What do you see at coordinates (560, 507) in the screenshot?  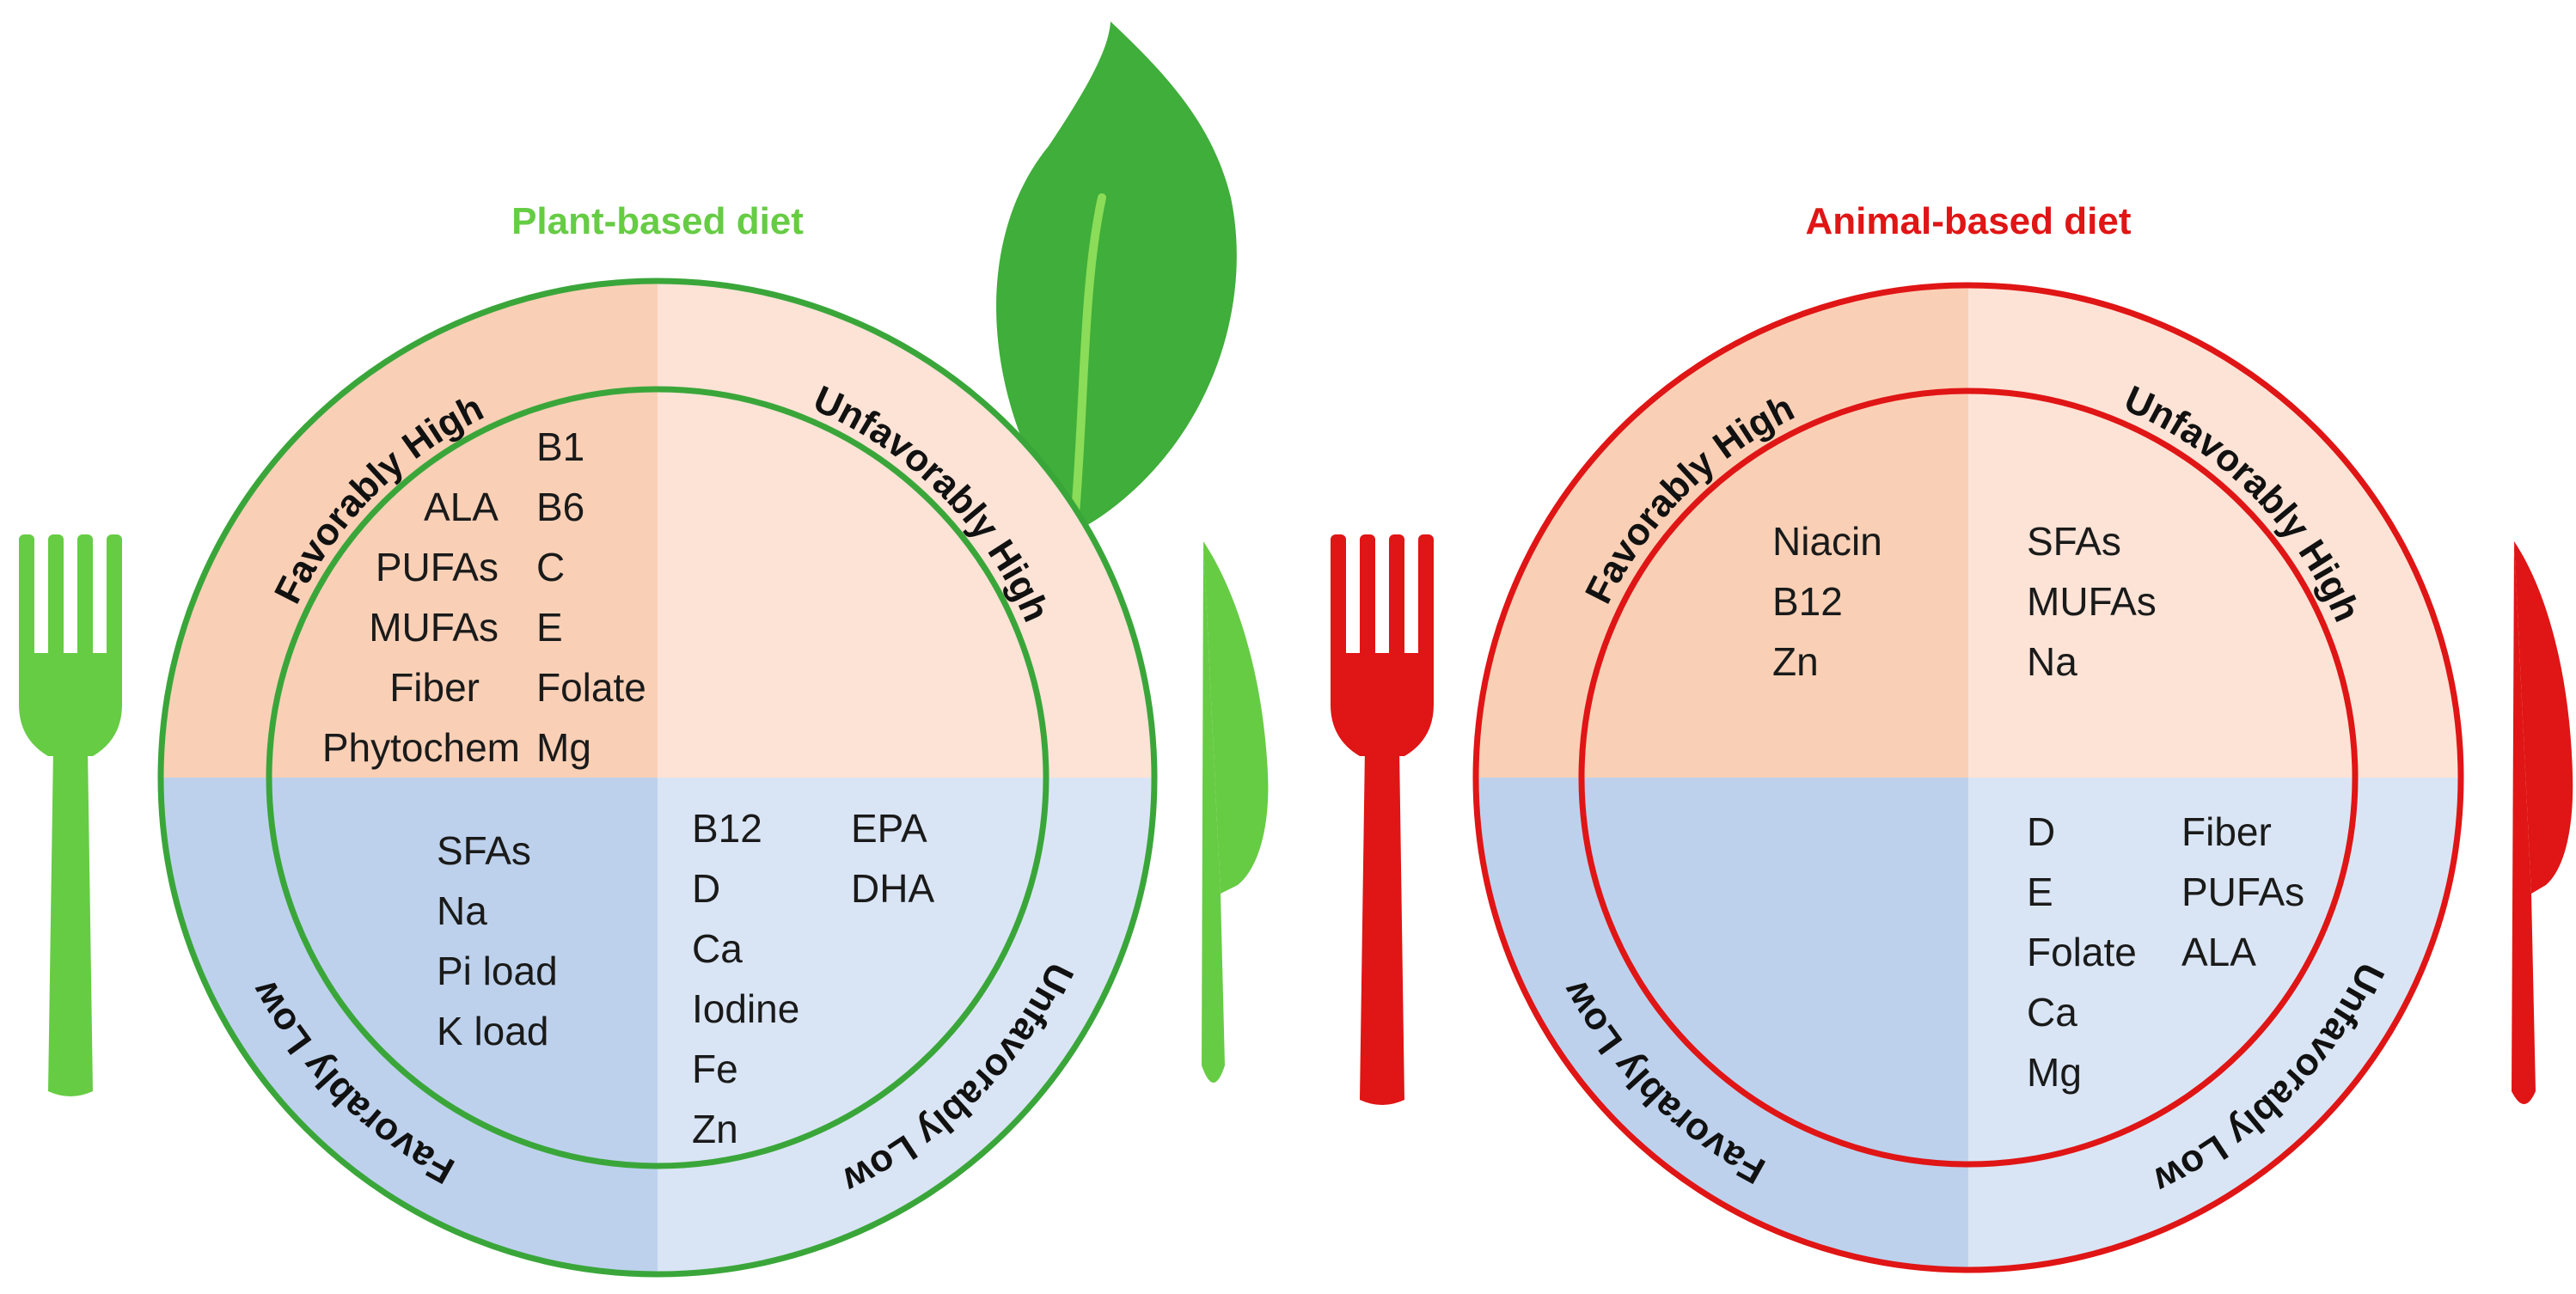 I see `nutrient: B6` at bounding box center [560, 507].